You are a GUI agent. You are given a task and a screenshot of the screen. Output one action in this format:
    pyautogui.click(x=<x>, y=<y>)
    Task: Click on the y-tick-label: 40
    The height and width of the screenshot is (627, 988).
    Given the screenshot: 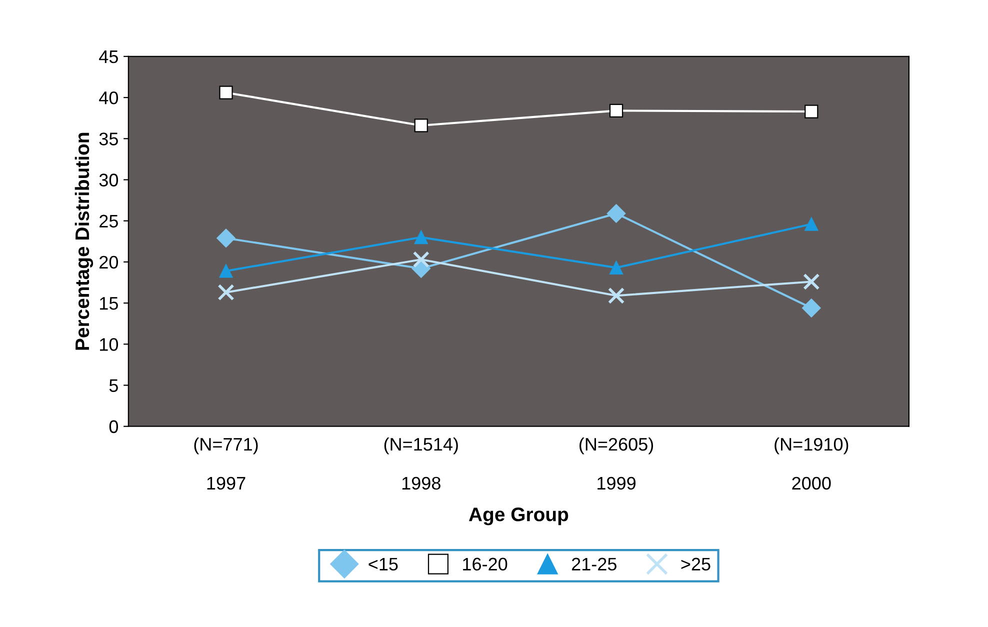 What is the action you would take?
    pyautogui.click(x=108, y=97)
    